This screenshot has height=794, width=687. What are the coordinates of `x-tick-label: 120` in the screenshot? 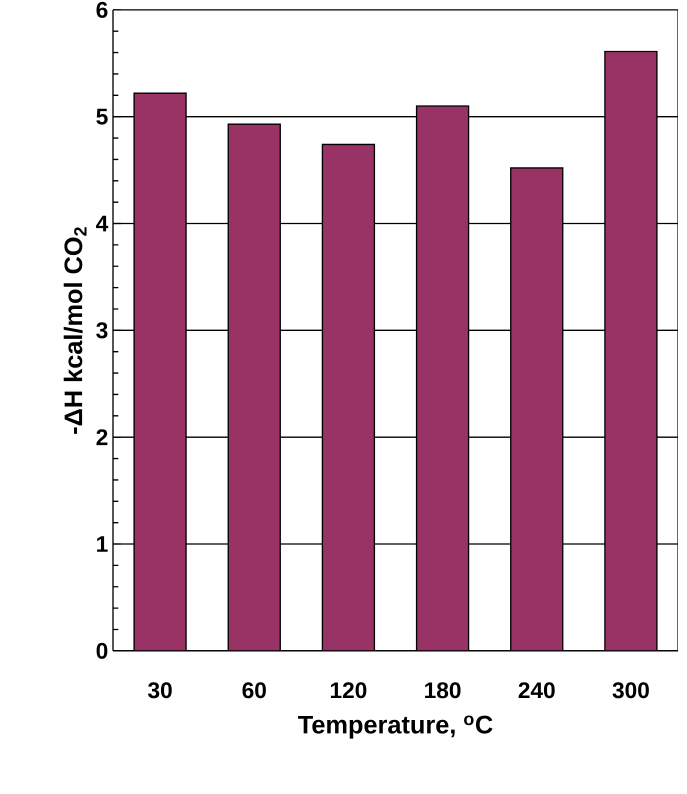 It's located at (348, 690).